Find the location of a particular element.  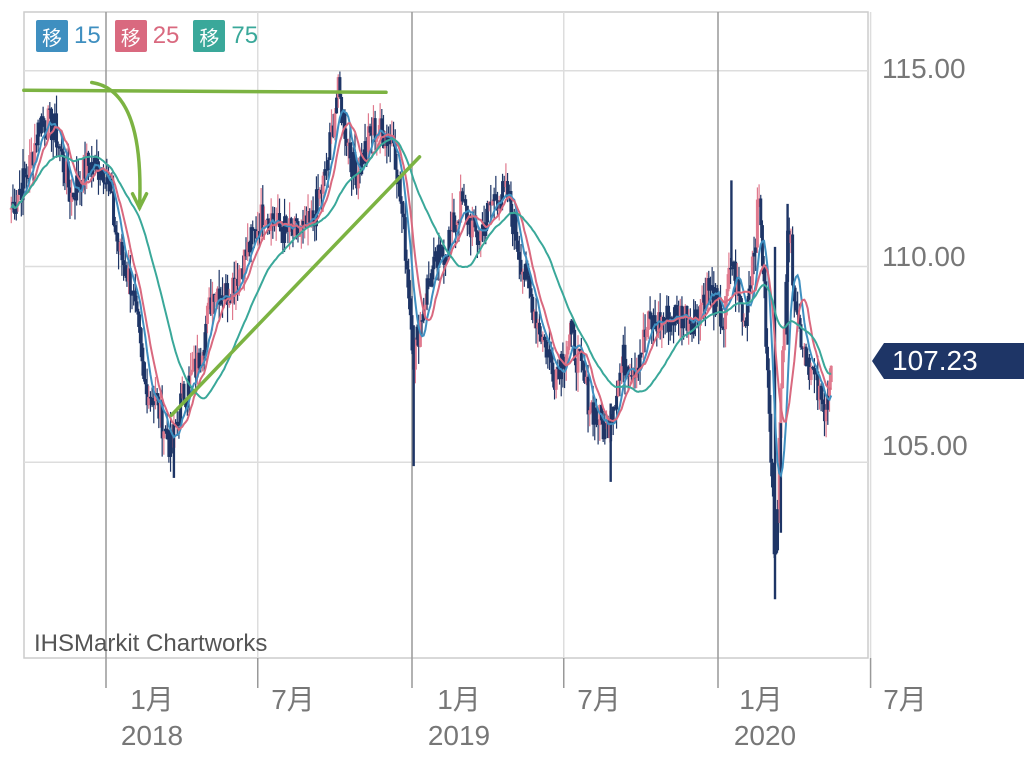

y-tick-label: 110.00 is located at coordinates (924, 256).